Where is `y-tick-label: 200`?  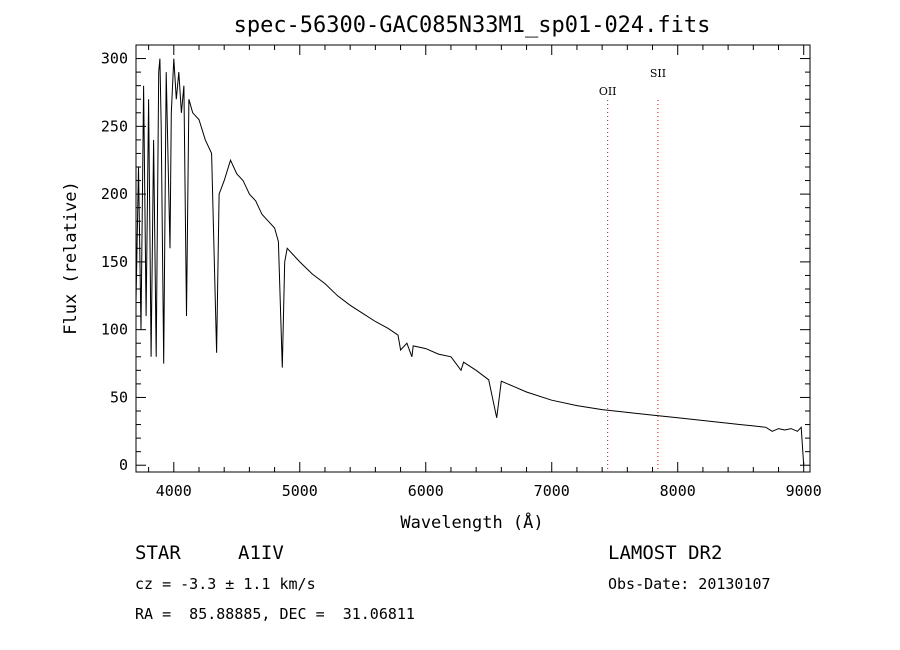 y-tick-label: 200 is located at coordinates (114, 194).